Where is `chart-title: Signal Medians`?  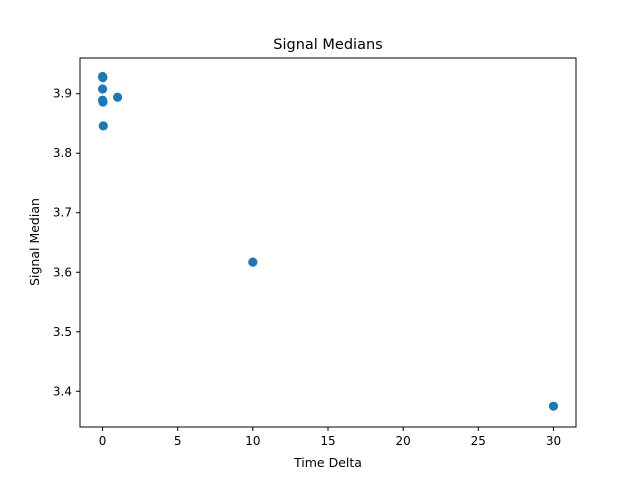
chart-title: Signal Medians is located at coordinates (327, 45).